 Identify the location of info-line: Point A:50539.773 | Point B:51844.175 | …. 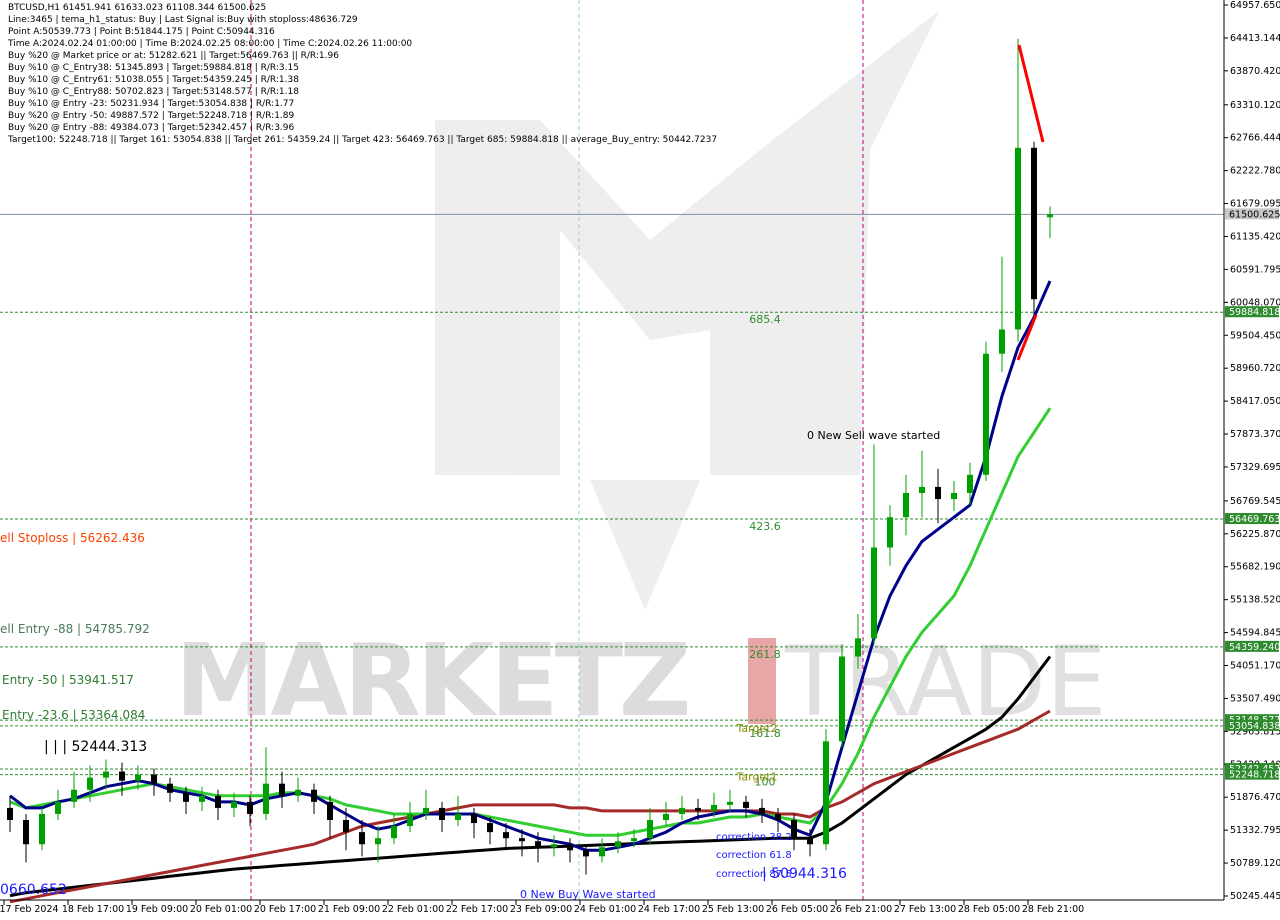
(141, 32).